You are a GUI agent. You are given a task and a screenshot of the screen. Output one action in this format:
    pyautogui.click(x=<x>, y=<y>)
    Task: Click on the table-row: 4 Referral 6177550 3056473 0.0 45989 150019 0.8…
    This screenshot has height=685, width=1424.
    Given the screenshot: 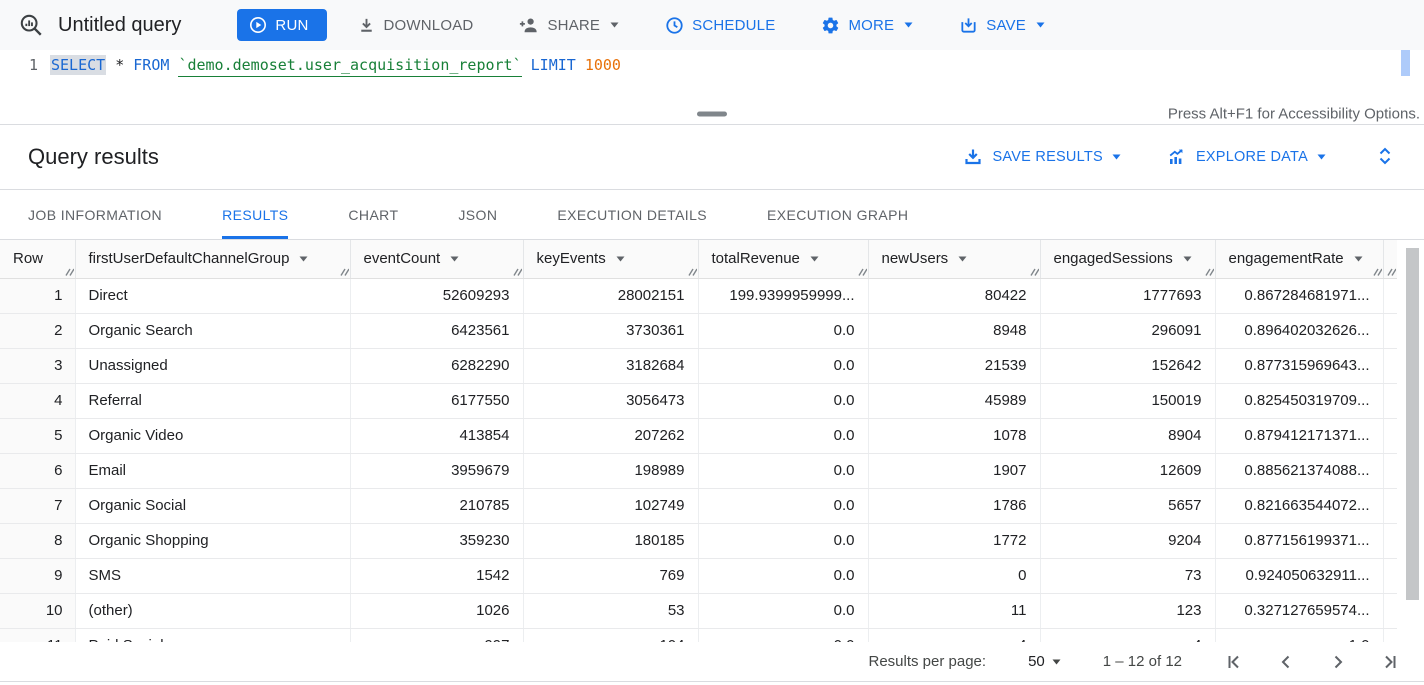 What is the action you would take?
    pyautogui.click(x=698, y=401)
    